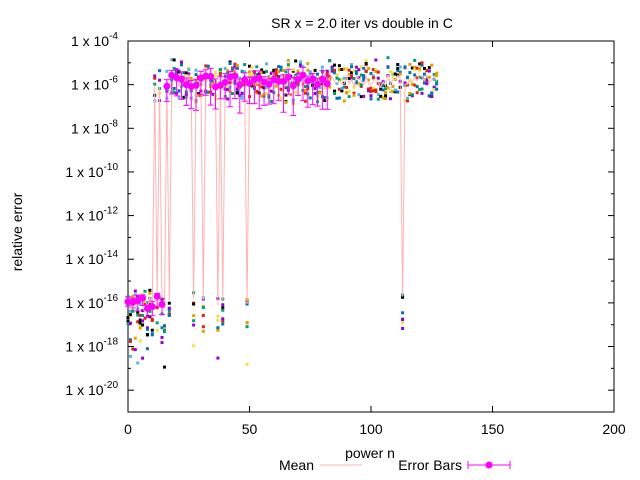 The width and height of the screenshot is (640, 480). What do you see at coordinates (94, 40) in the screenshot?
I see `y-tick-label: 1 x 10⁻⁴` at bounding box center [94, 40].